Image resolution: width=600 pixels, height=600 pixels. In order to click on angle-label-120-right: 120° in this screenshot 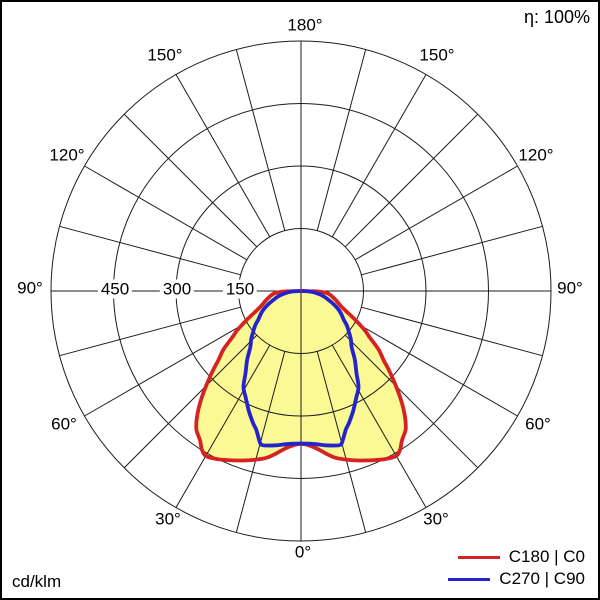, I will do `click(536, 155)`.